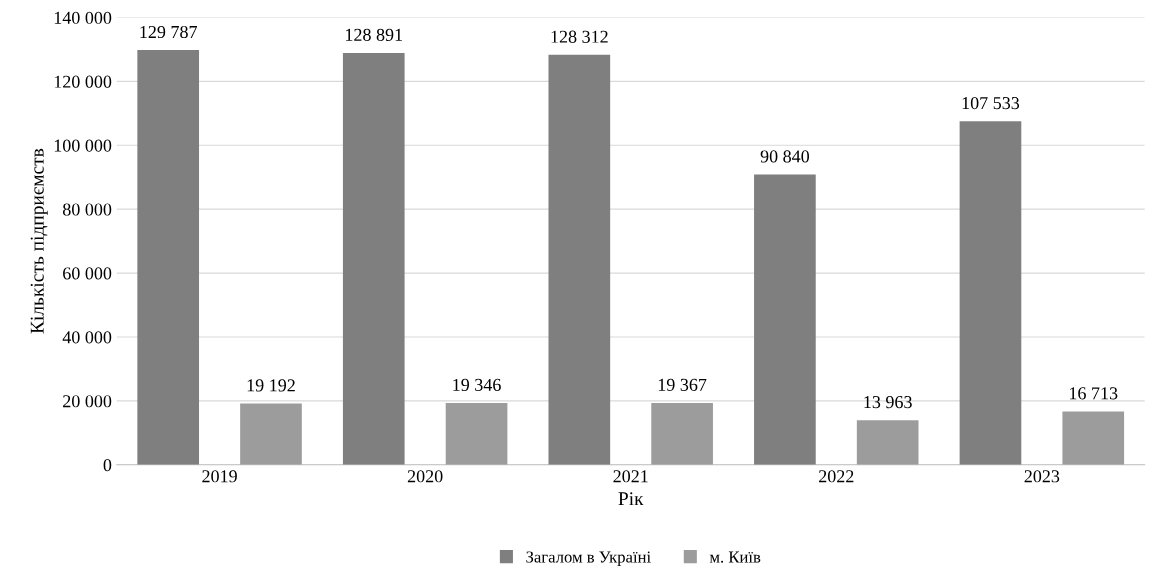 This screenshot has width=1168, height=581. Describe the element at coordinates (785, 156) in the screenshot. I see `data-label: 90 840` at that location.